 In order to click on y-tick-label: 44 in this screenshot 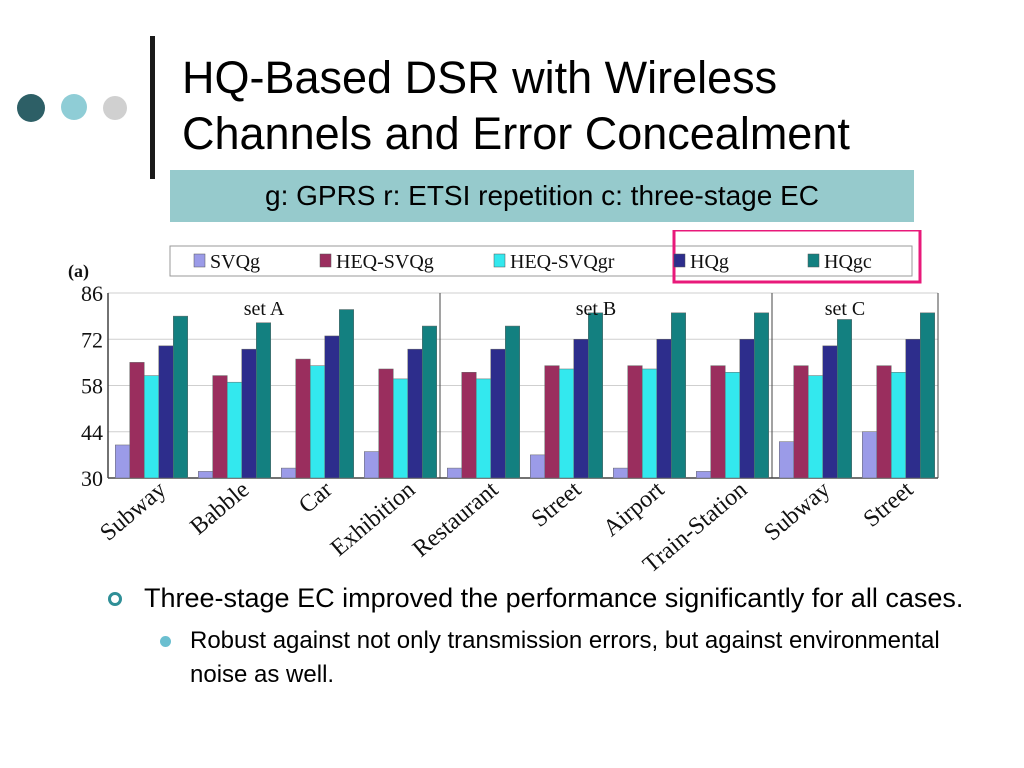, I will do `click(92, 432)`.